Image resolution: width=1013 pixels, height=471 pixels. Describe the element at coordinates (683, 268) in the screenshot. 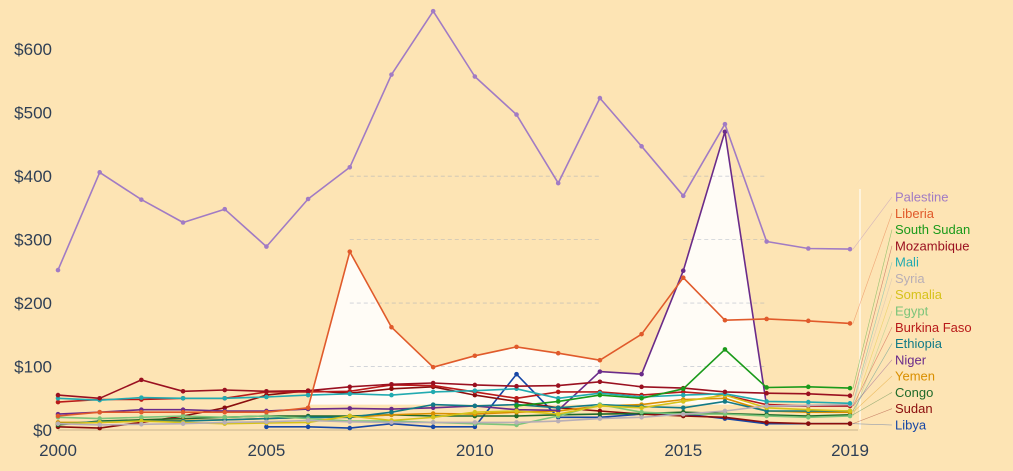

I see `spike-highlight-area` at that location.